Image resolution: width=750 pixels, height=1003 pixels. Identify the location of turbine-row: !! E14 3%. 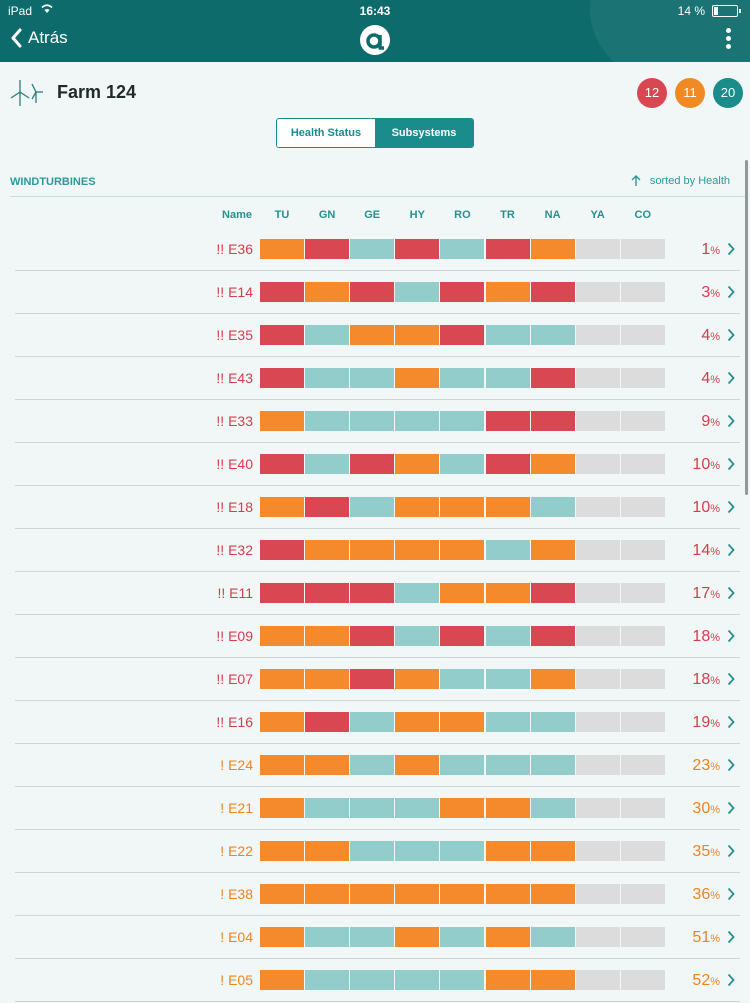
(375, 293).